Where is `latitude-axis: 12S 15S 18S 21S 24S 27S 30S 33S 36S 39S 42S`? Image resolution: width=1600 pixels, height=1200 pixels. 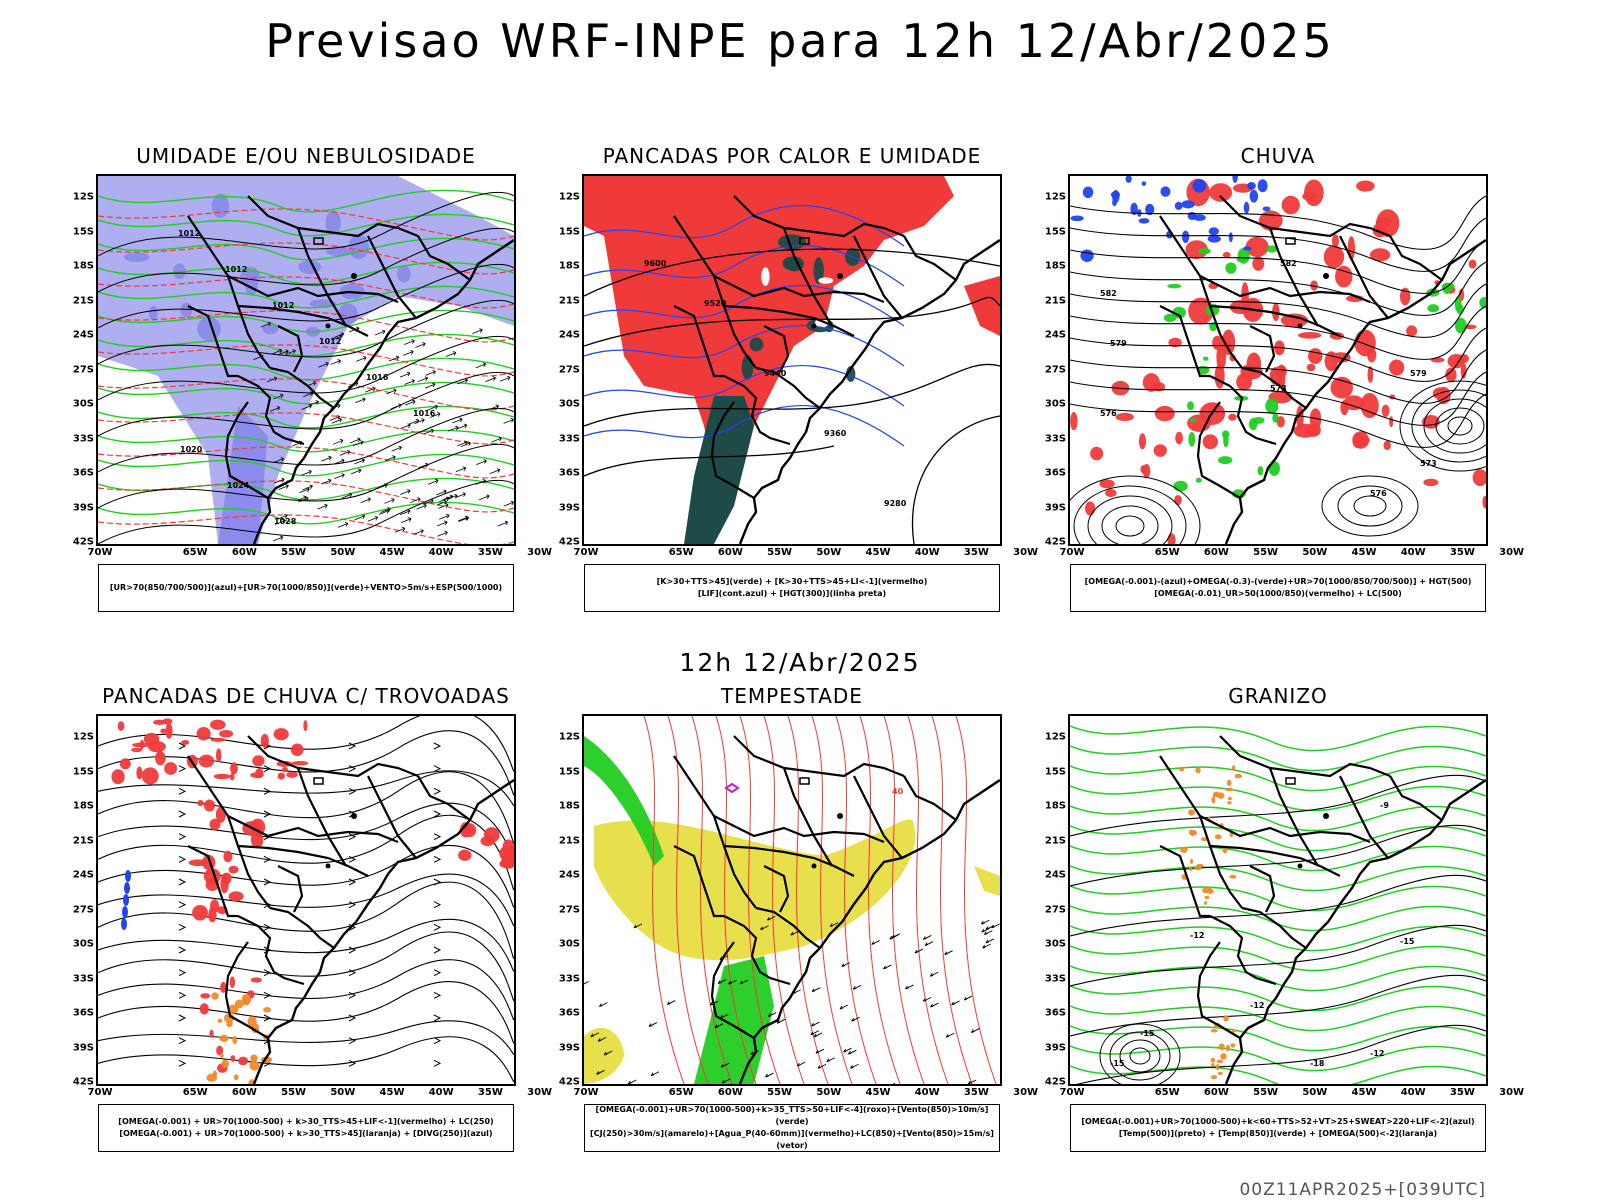
latitude-axis: 12S 15S 18S 21S 24S 27S 30S 33S 36S 39S 42S is located at coordinates (77, 901).